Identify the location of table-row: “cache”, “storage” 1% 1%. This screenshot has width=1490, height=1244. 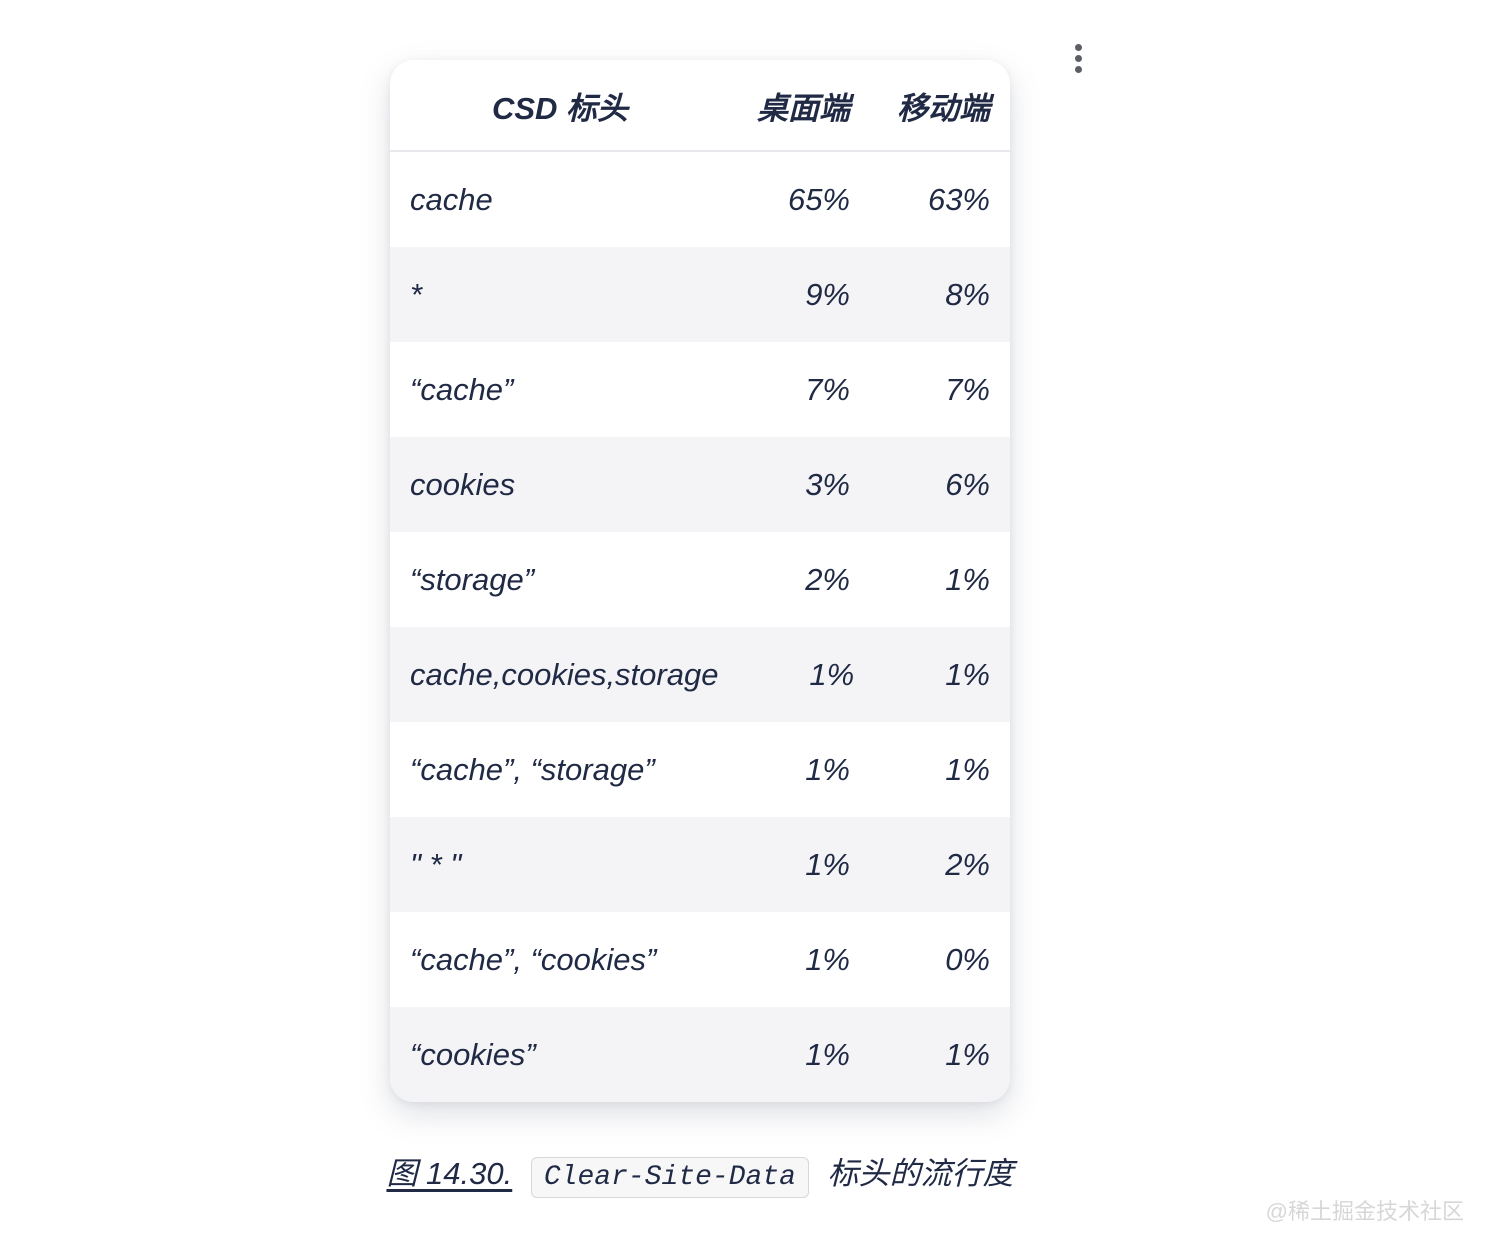
(700, 769).